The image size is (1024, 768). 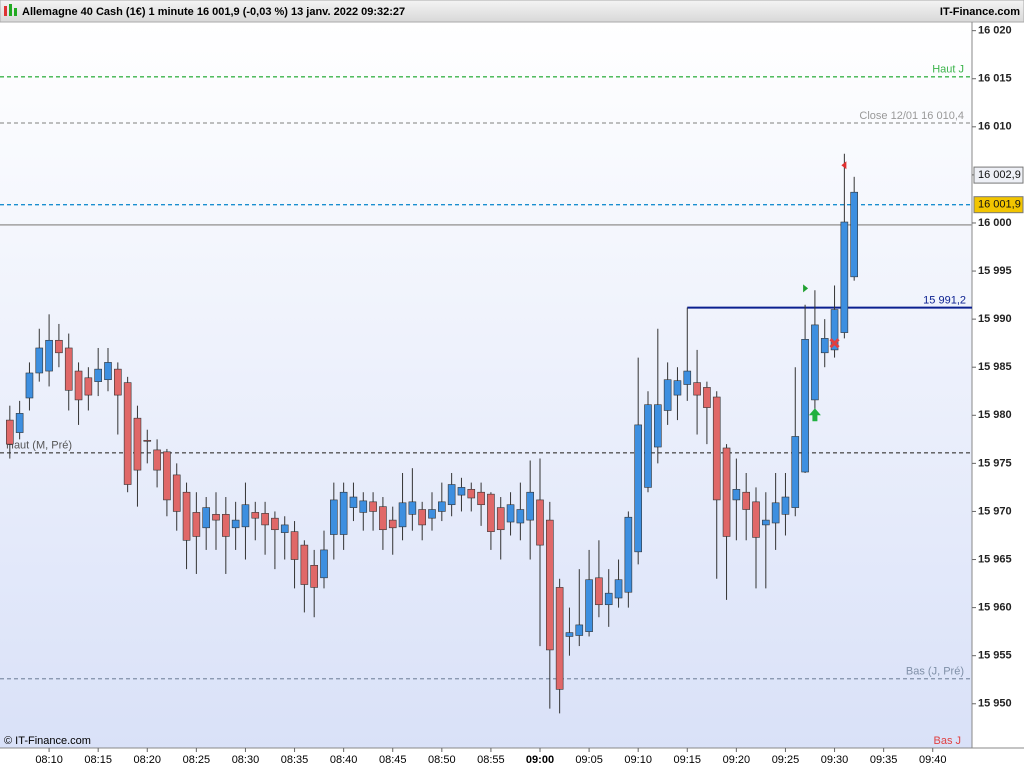 What do you see at coordinates (589, 760) in the screenshot?
I see `x-tick-label: 09:05` at bounding box center [589, 760].